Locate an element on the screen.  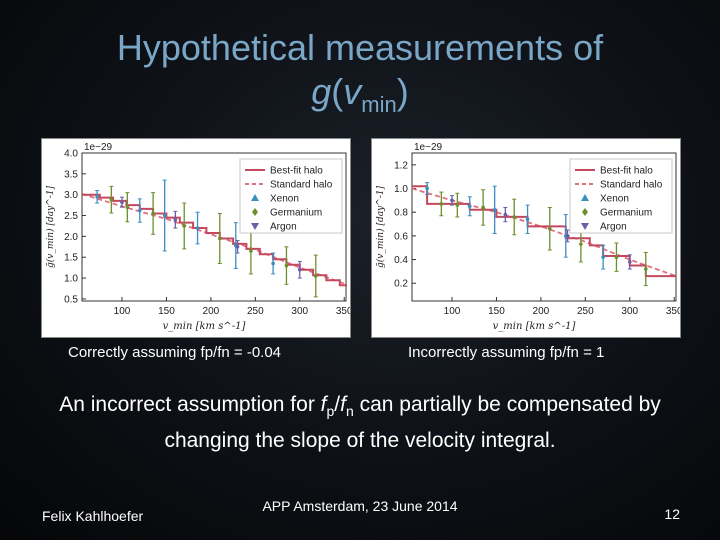
title-func: g is located at coordinates (321, 91).